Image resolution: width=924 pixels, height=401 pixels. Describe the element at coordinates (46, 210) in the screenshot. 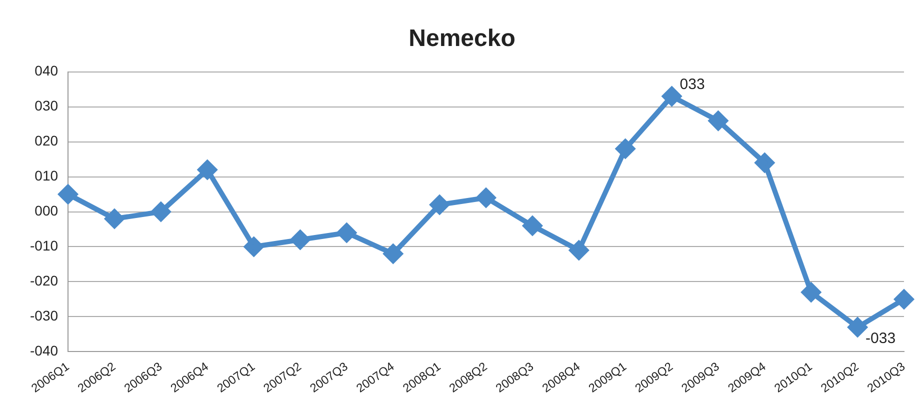

I see `y-tick-label: 000` at that location.